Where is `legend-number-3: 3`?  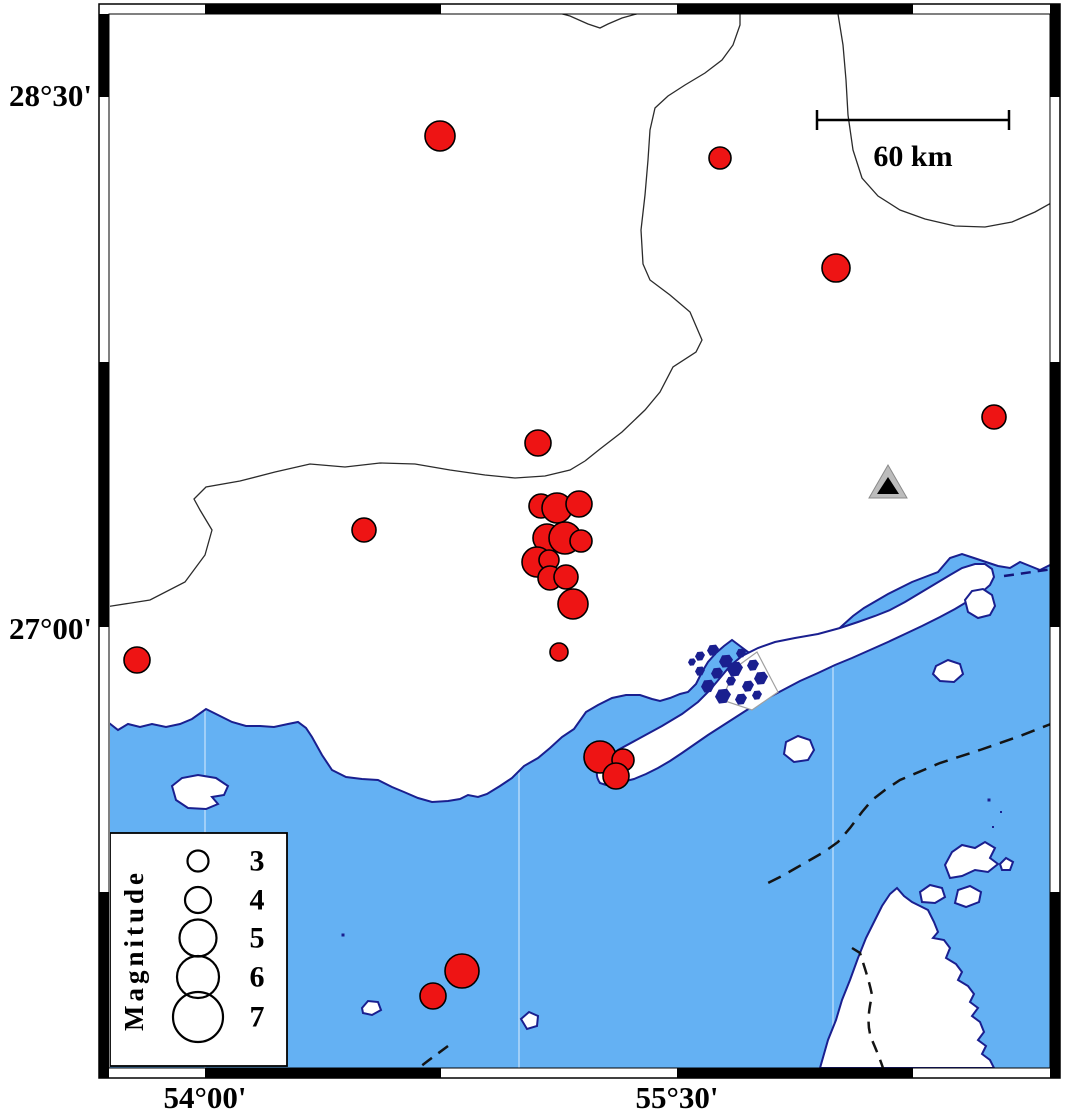
legend-number-3: 3 is located at coordinates (257, 861).